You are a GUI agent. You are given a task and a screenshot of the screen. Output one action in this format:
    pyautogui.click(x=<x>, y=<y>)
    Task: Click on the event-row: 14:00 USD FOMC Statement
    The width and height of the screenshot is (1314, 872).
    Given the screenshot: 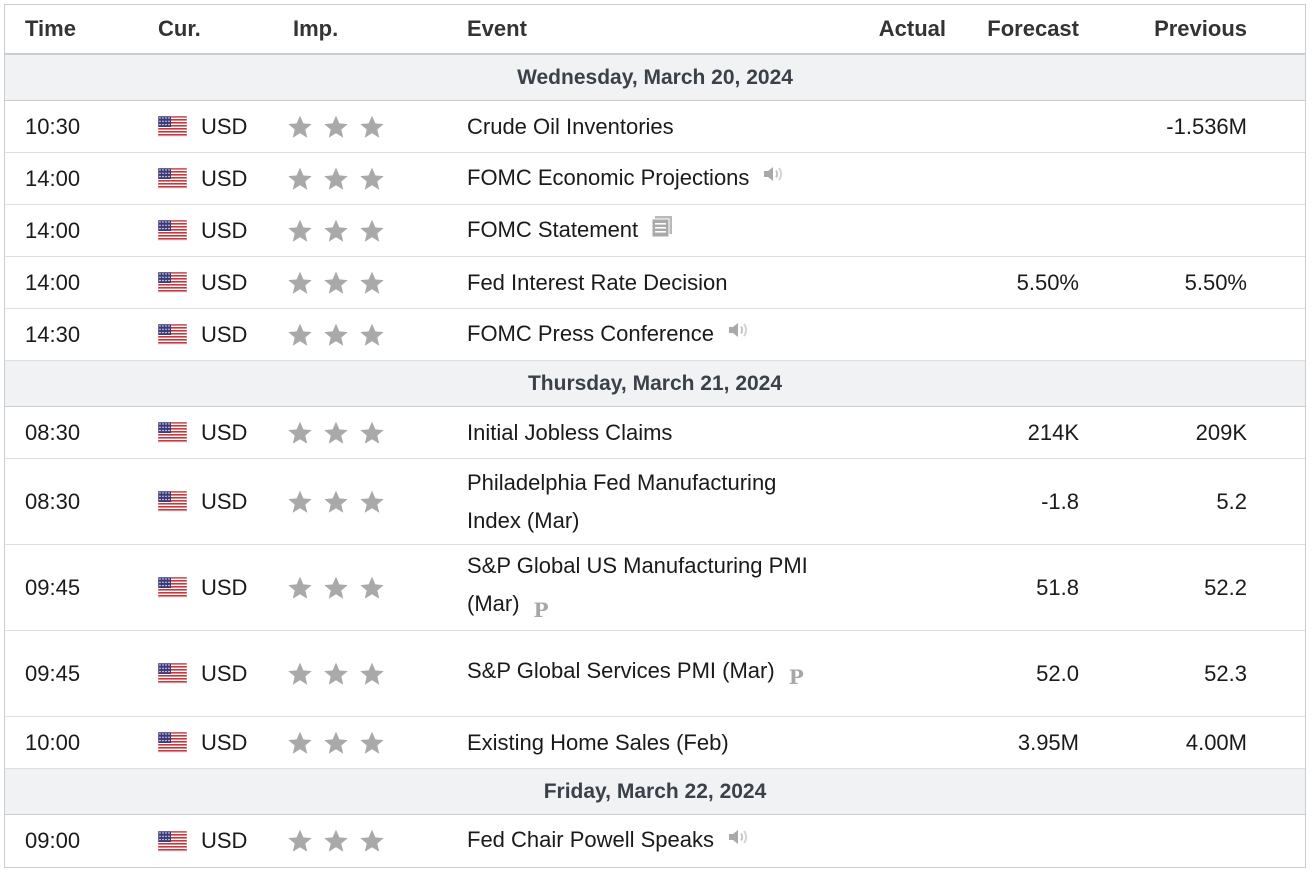 What is the action you would take?
    pyautogui.click(x=655, y=231)
    